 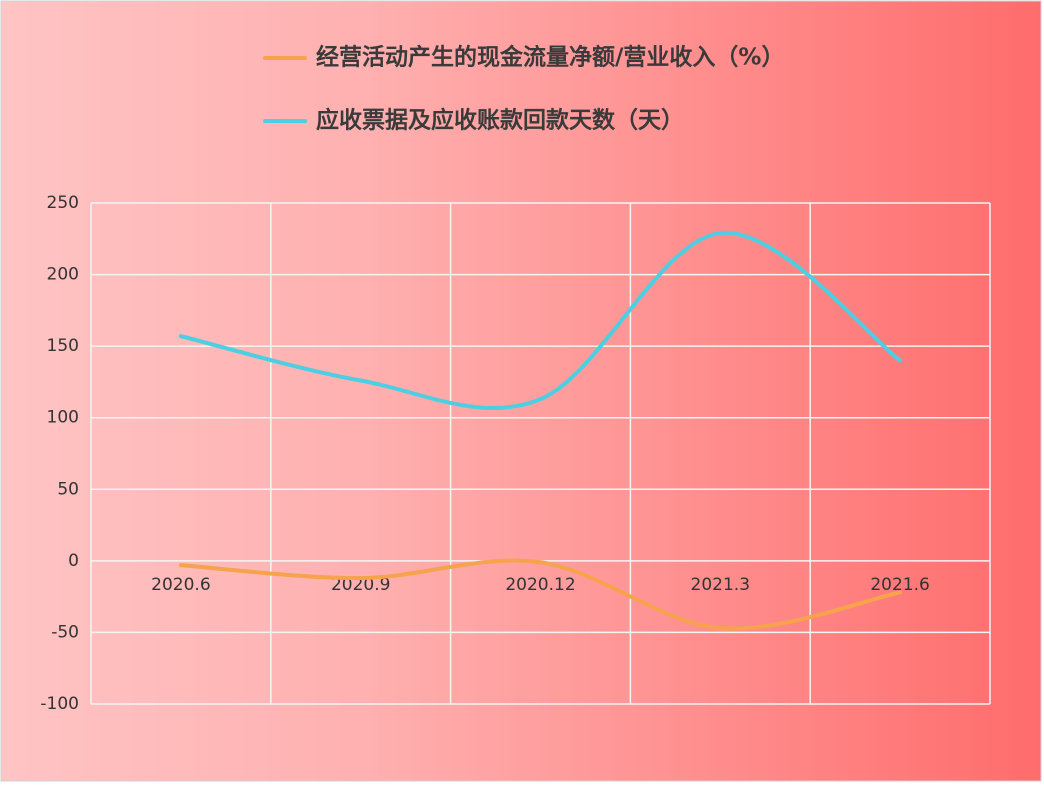 What do you see at coordinates (899, 585) in the screenshot?
I see `x-tick-label: 2021.6` at bounding box center [899, 585].